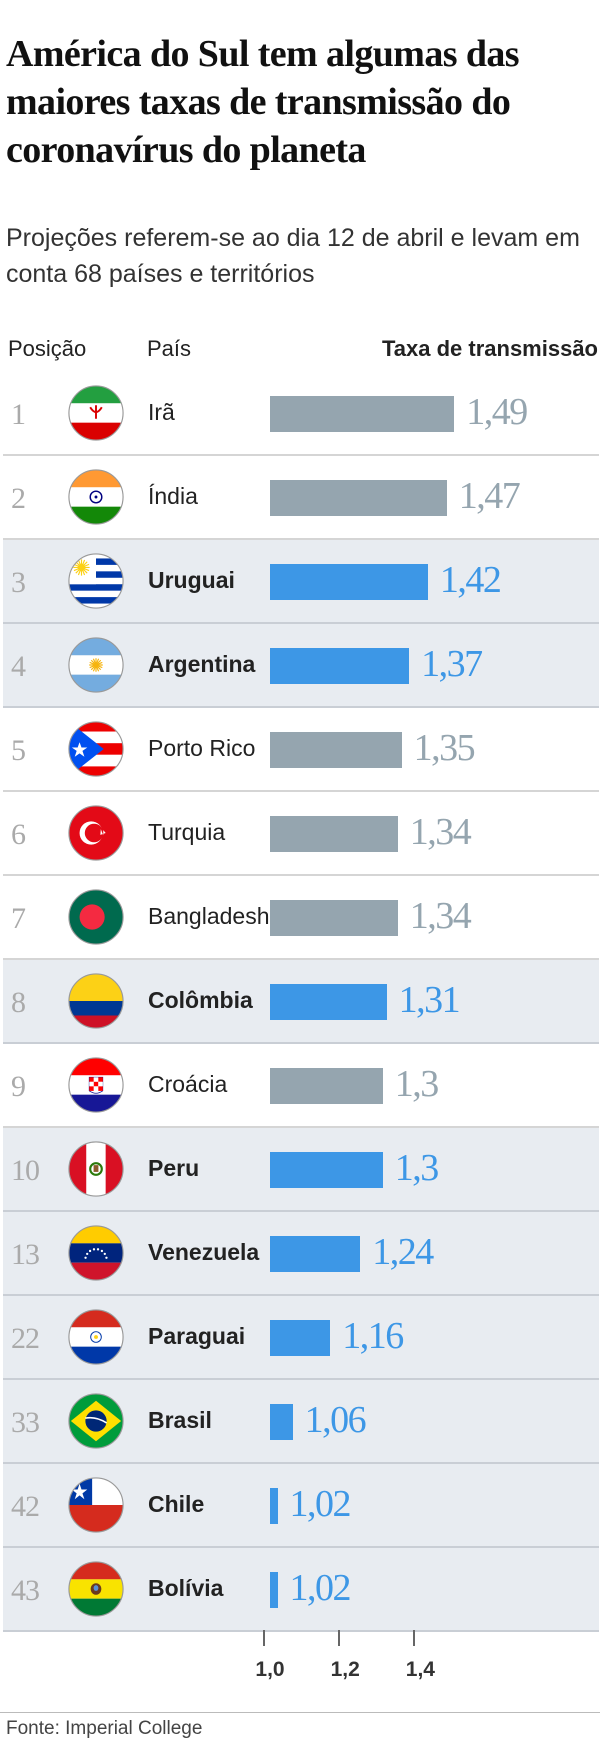  What do you see at coordinates (174, 1168) in the screenshot?
I see `country-name: Peru` at bounding box center [174, 1168].